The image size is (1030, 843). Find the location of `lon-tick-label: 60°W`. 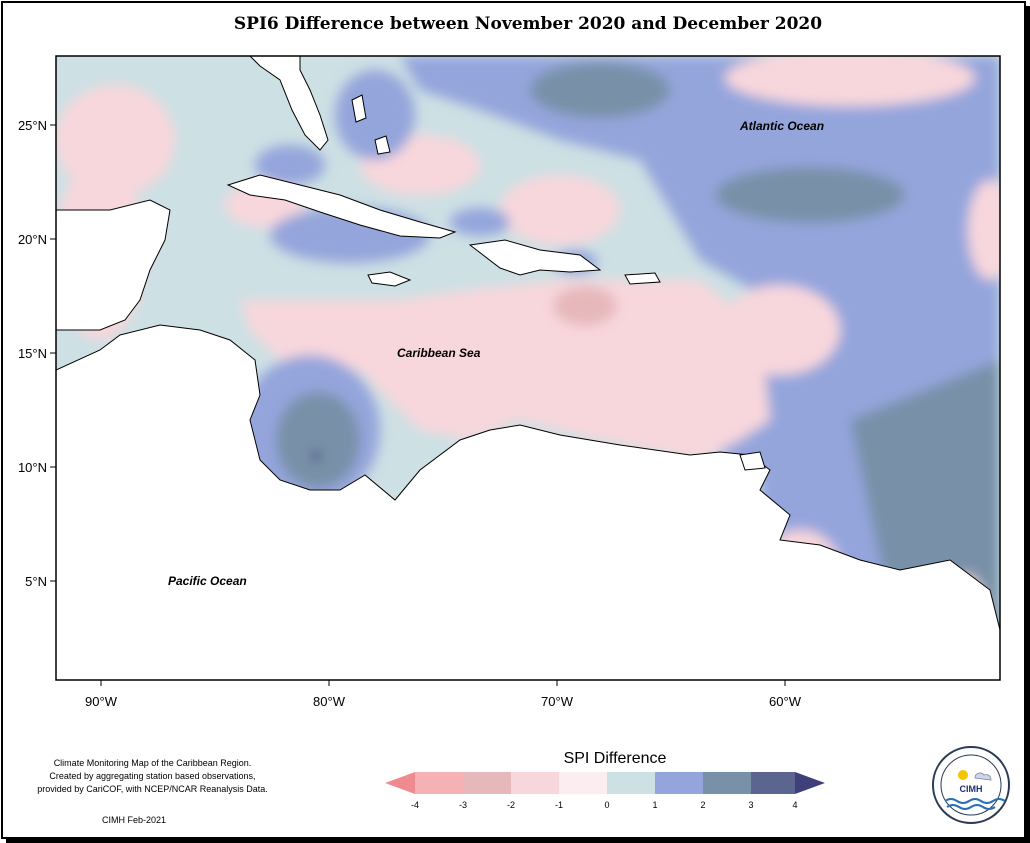

lon-tick-label: 60°W is located at coordinates (785, 701).